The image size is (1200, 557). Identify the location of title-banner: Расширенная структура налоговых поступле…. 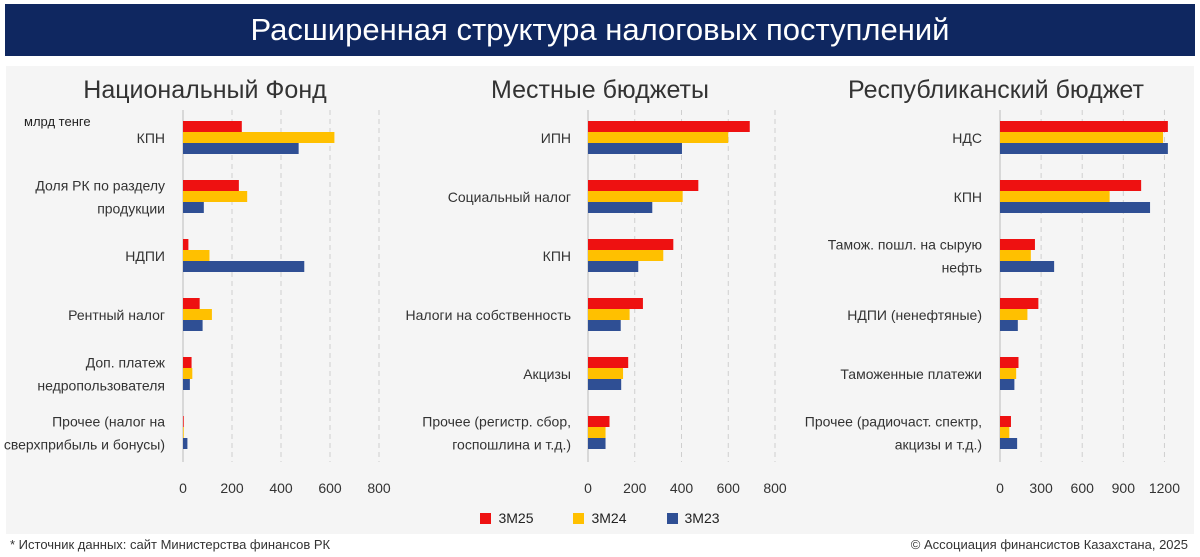
(600, 30).